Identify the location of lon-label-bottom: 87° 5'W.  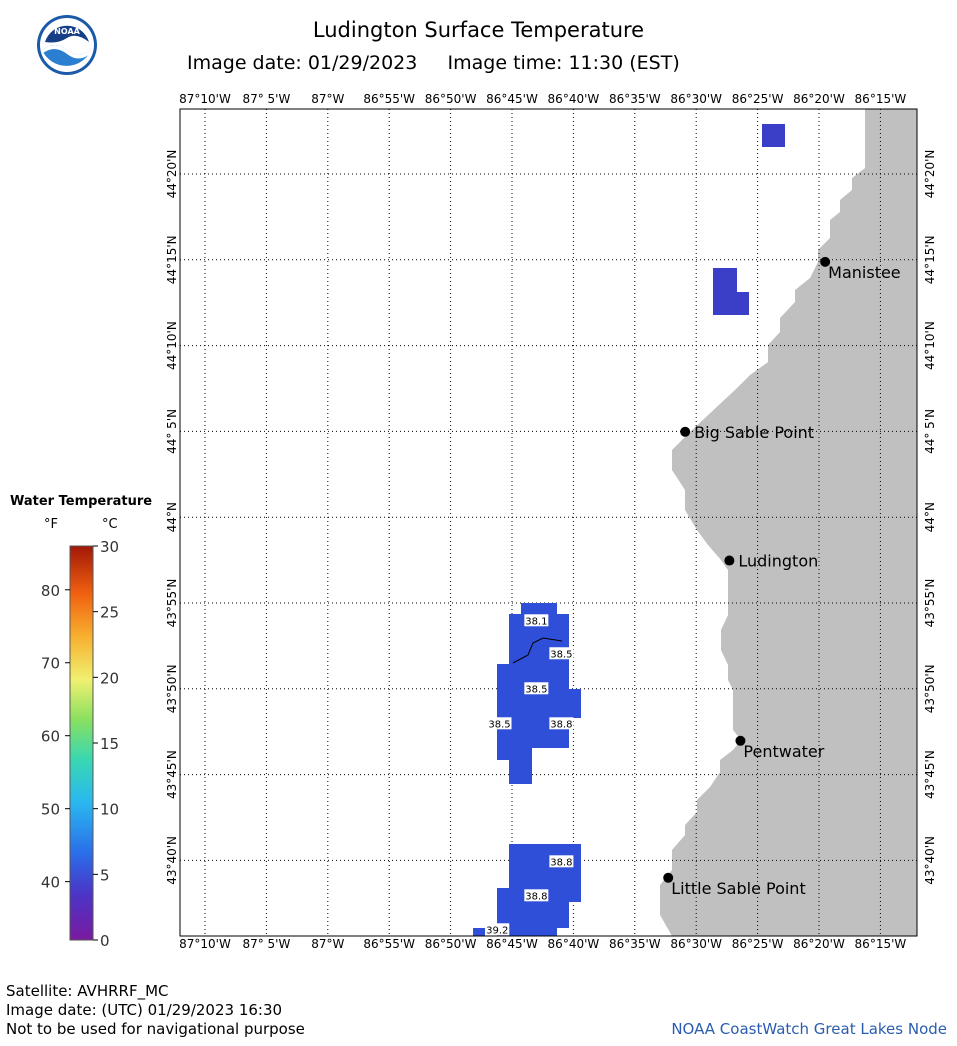
(266, 944).